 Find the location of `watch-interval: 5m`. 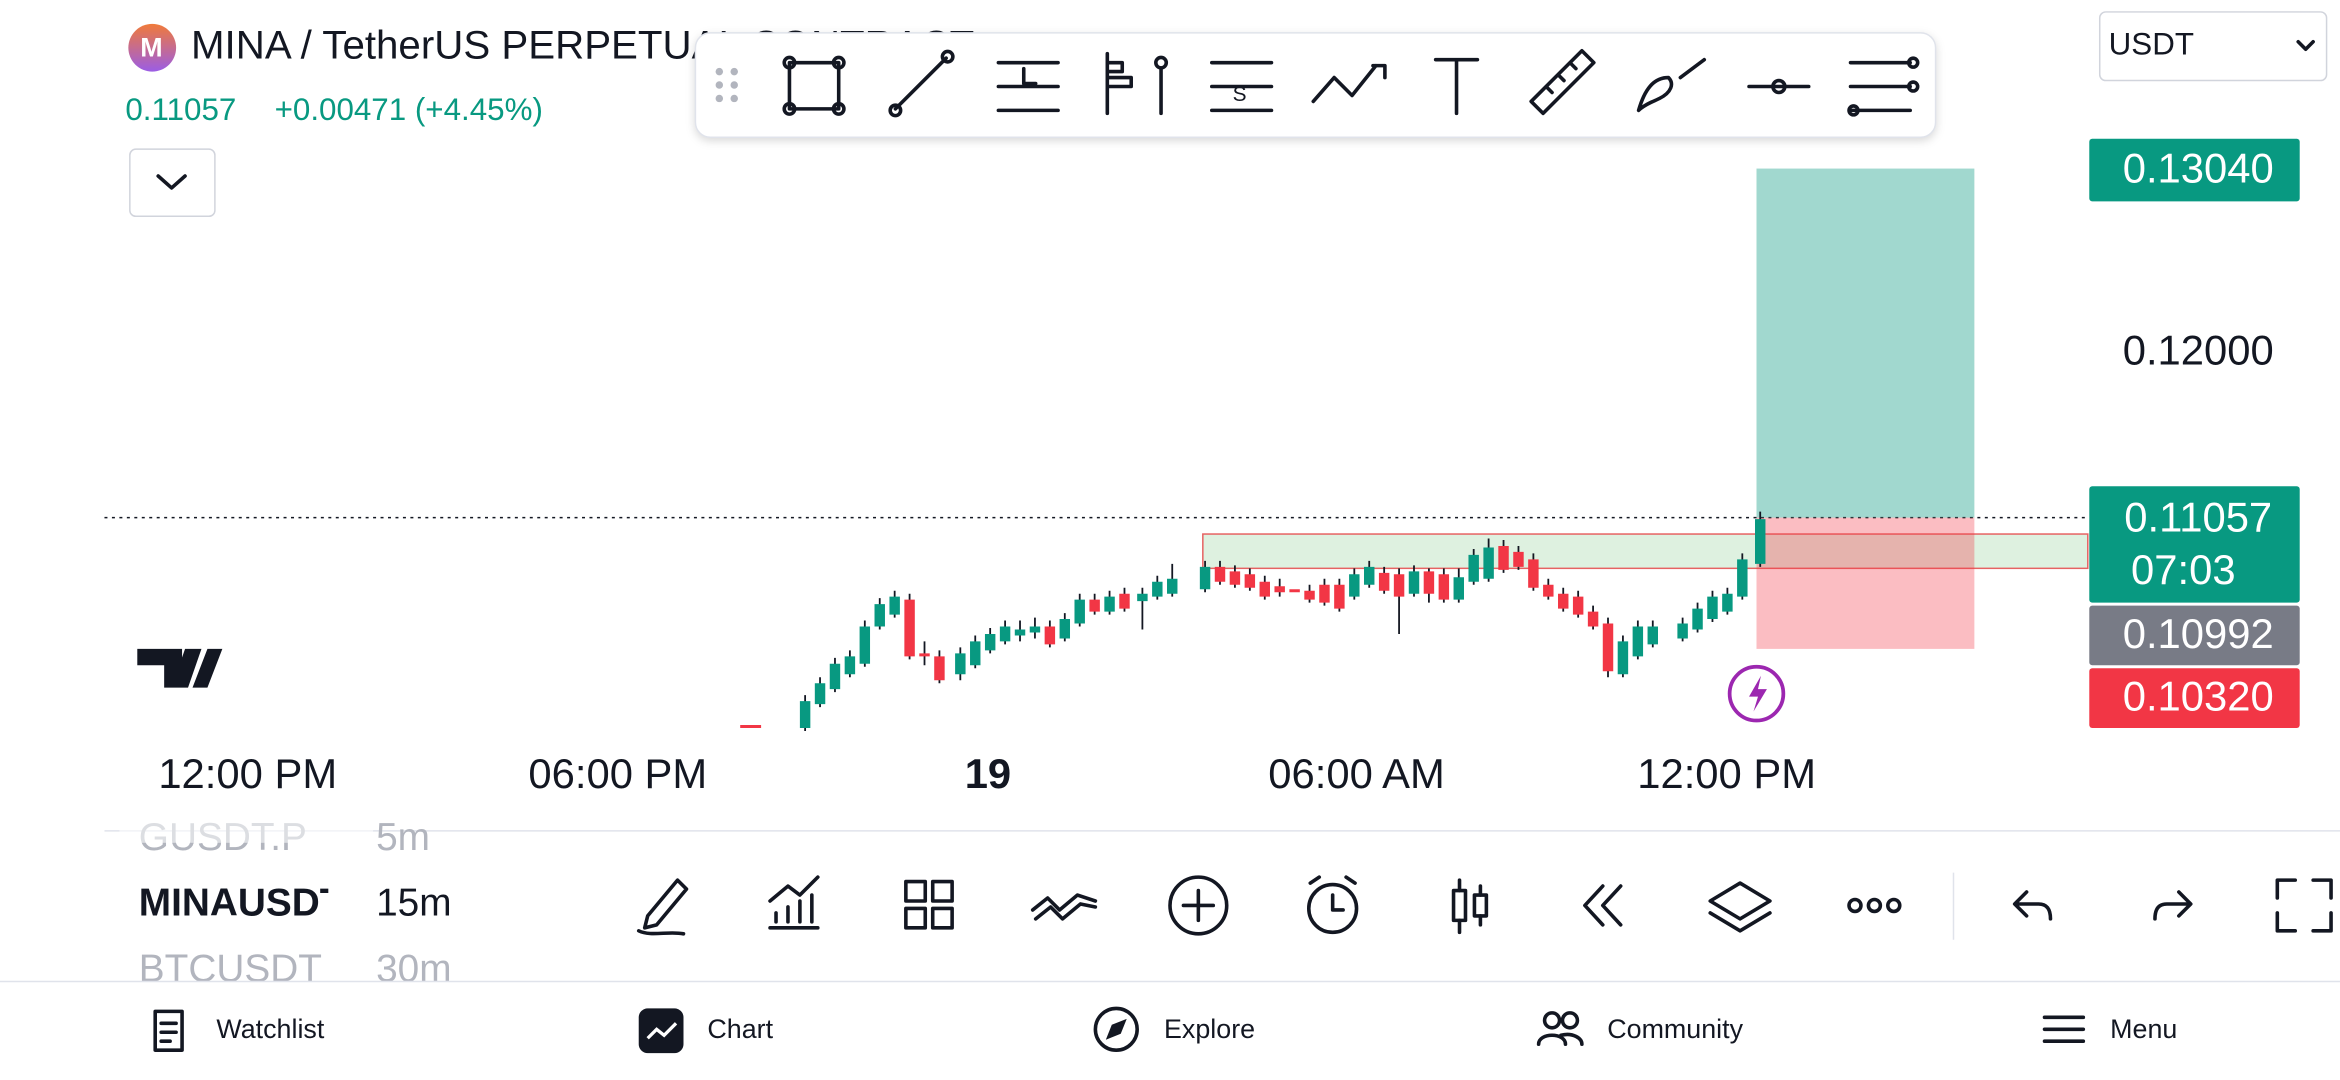

watch-interval: 5m is located at coordinates (403, 837).